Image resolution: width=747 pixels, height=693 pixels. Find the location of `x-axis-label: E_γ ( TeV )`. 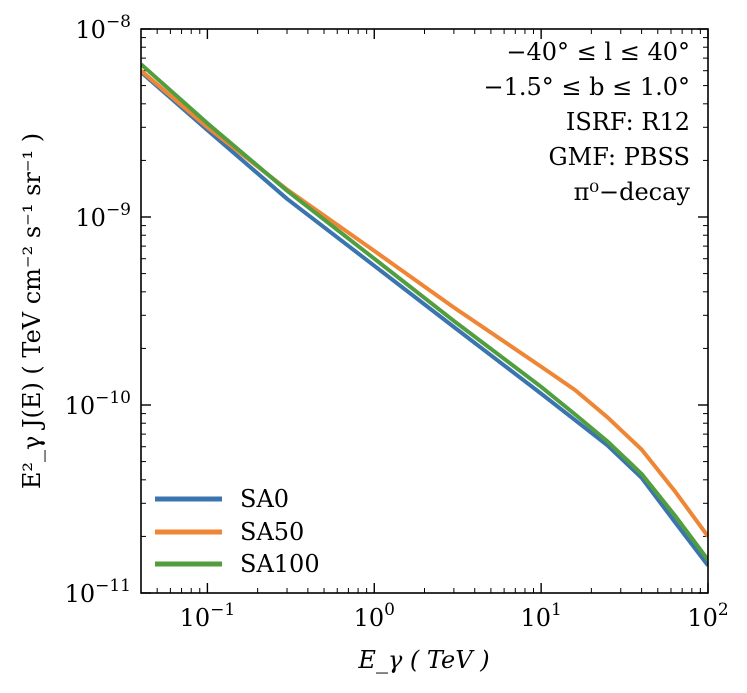

x-axis-label: E_γ ( TeV ) is located at coordinates (423, 660).